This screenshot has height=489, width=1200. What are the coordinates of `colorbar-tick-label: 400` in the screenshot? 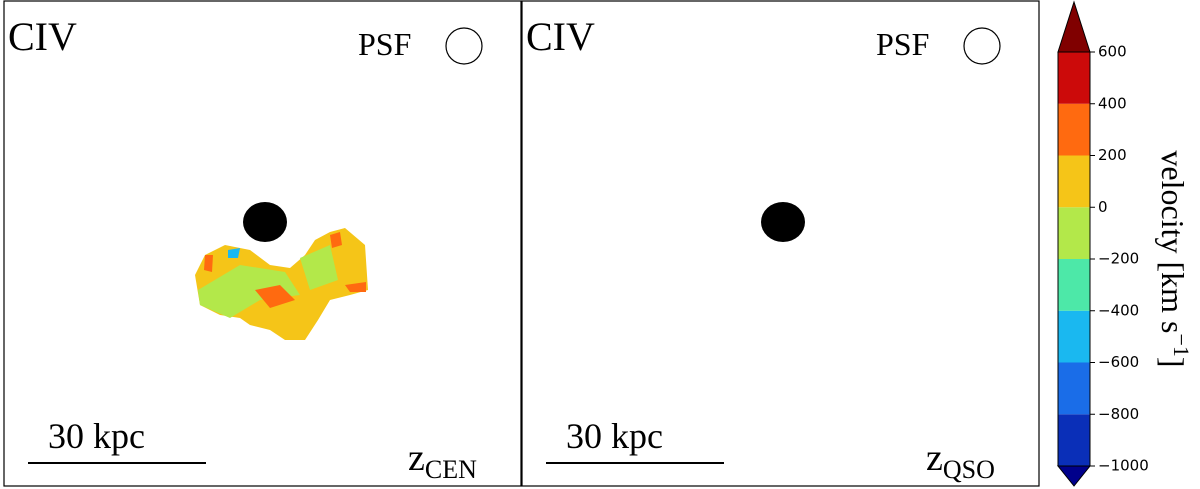 It's located at (1112, 103).